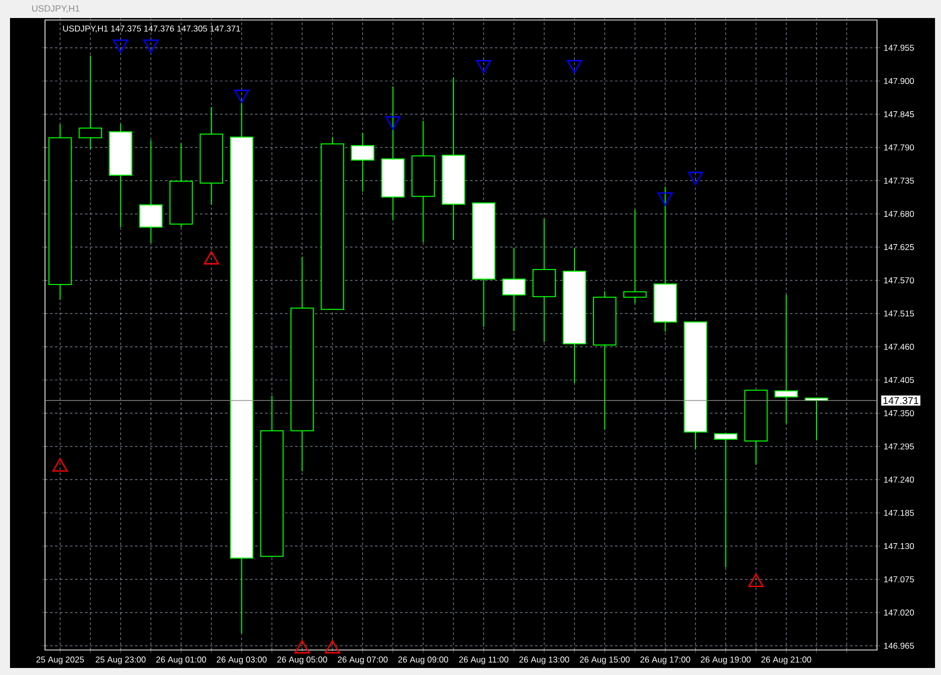  Describe the element at coordinates (241, 660) in the screenshot. I see `x-tick-label: 26 Aug 03:00` at that location.